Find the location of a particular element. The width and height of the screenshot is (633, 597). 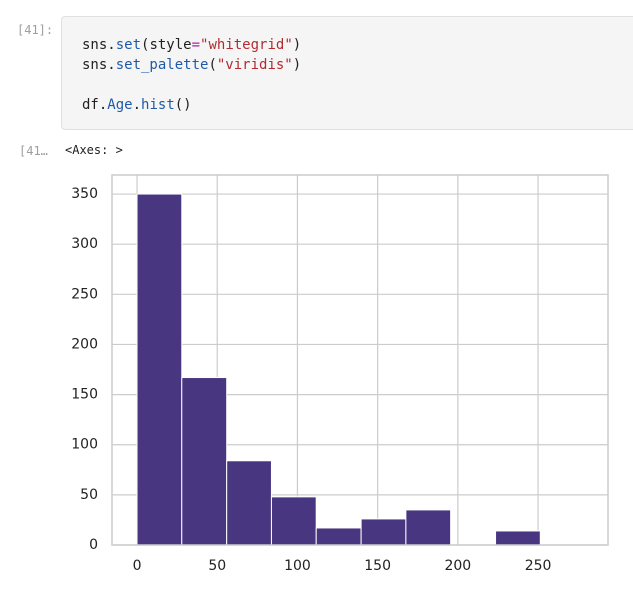

y-tick-label: 200 is located at coordinates (84, 344).